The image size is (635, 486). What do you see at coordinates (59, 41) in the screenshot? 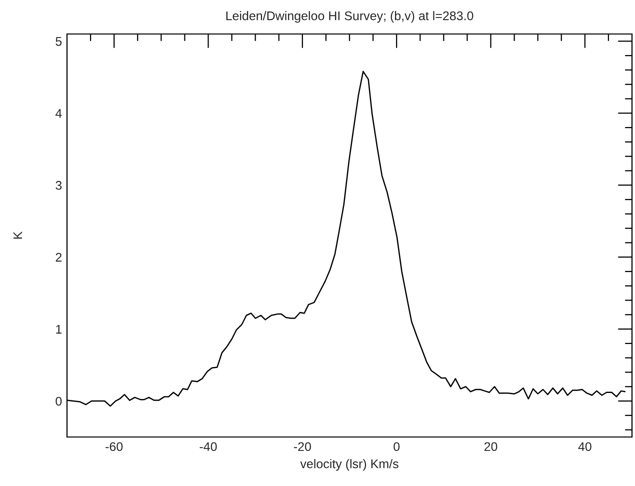
I see `y-tick-label: 5` at bounding box center [59, 41].